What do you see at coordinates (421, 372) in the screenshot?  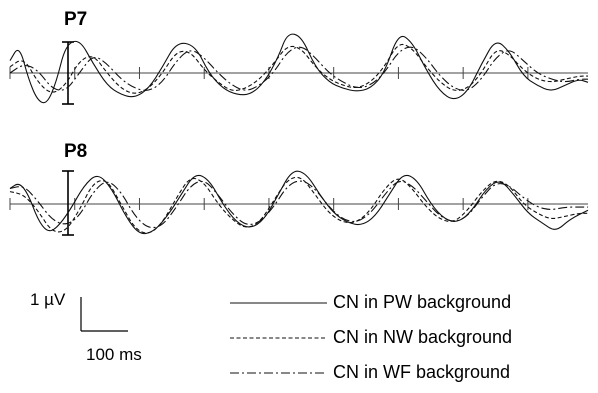 I see `legend-entry-label: CN in WF background` at bounding box center [421, 372].